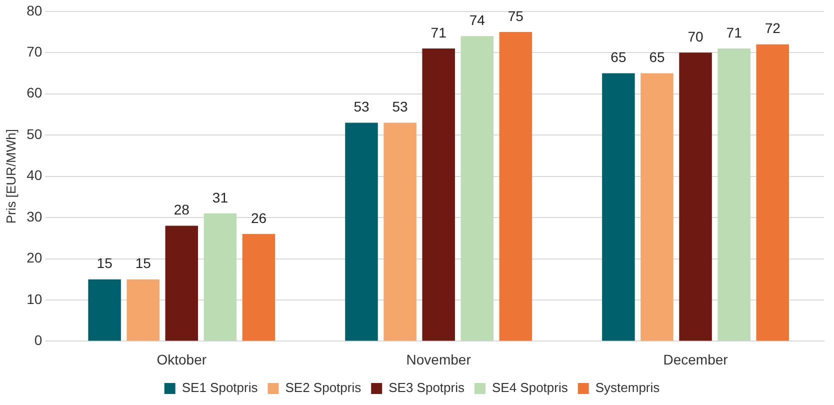  Describe the element at coordinates (34, 175) in the screenshot. I see `y-tick-label: 40` at that location.